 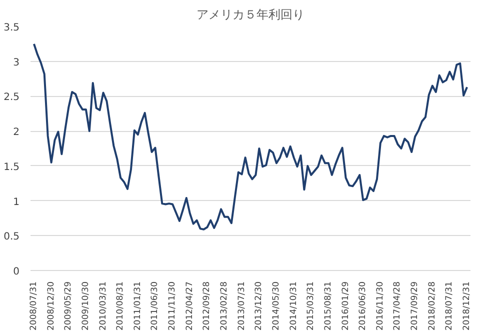 What do you see at coordinates (12, 237) in the screenshot?
I see `y-tick-label: 0.5` at bounding box center [12, 237].